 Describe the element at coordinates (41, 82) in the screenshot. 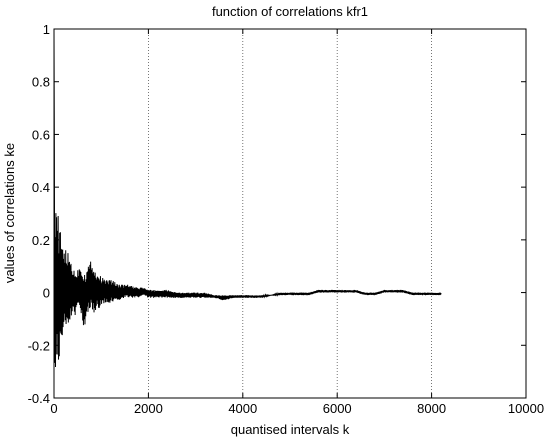

I see `y-tick-label-6: 0.8` at that location.